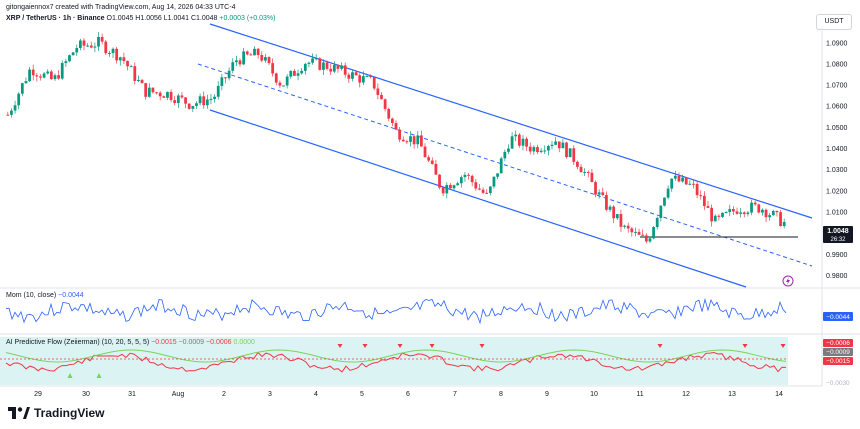  I want to click on tradingview-logo: TradingView, so click(56, 413).